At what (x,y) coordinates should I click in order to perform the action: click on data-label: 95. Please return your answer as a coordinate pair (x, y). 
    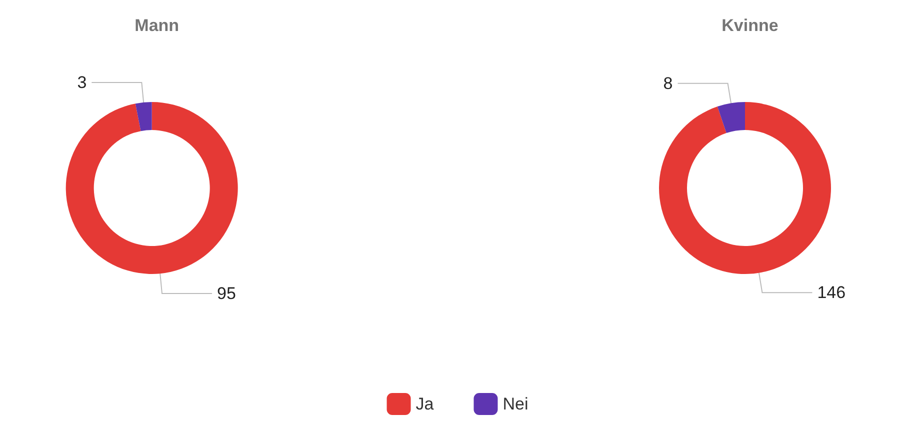
    Looking at the image, I should click on (226, 294).